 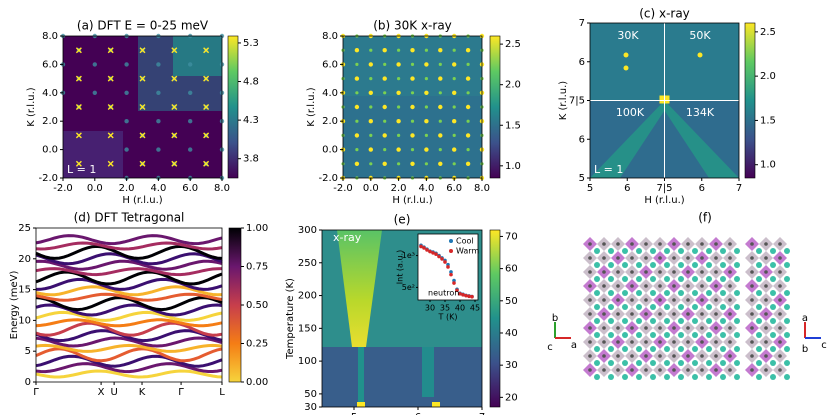 What do you see at coordinates (307, 361) in the screenshot?
I see `y-tick-label: 100` at bounding box center [307, 361].